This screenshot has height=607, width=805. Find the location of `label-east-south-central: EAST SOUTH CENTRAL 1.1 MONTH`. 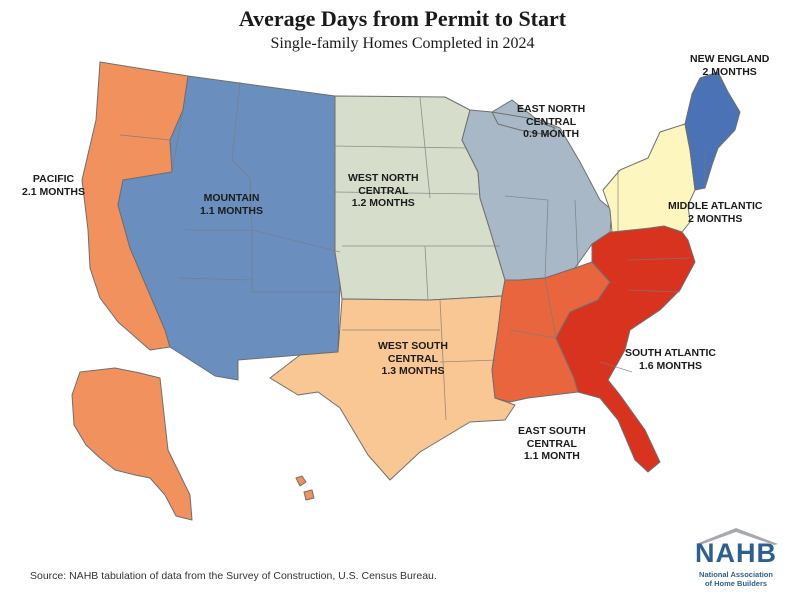

label-east-south-central: EAST SOUTH CENTRAL 1.1 MONTH is located at coordinates (552, 444).